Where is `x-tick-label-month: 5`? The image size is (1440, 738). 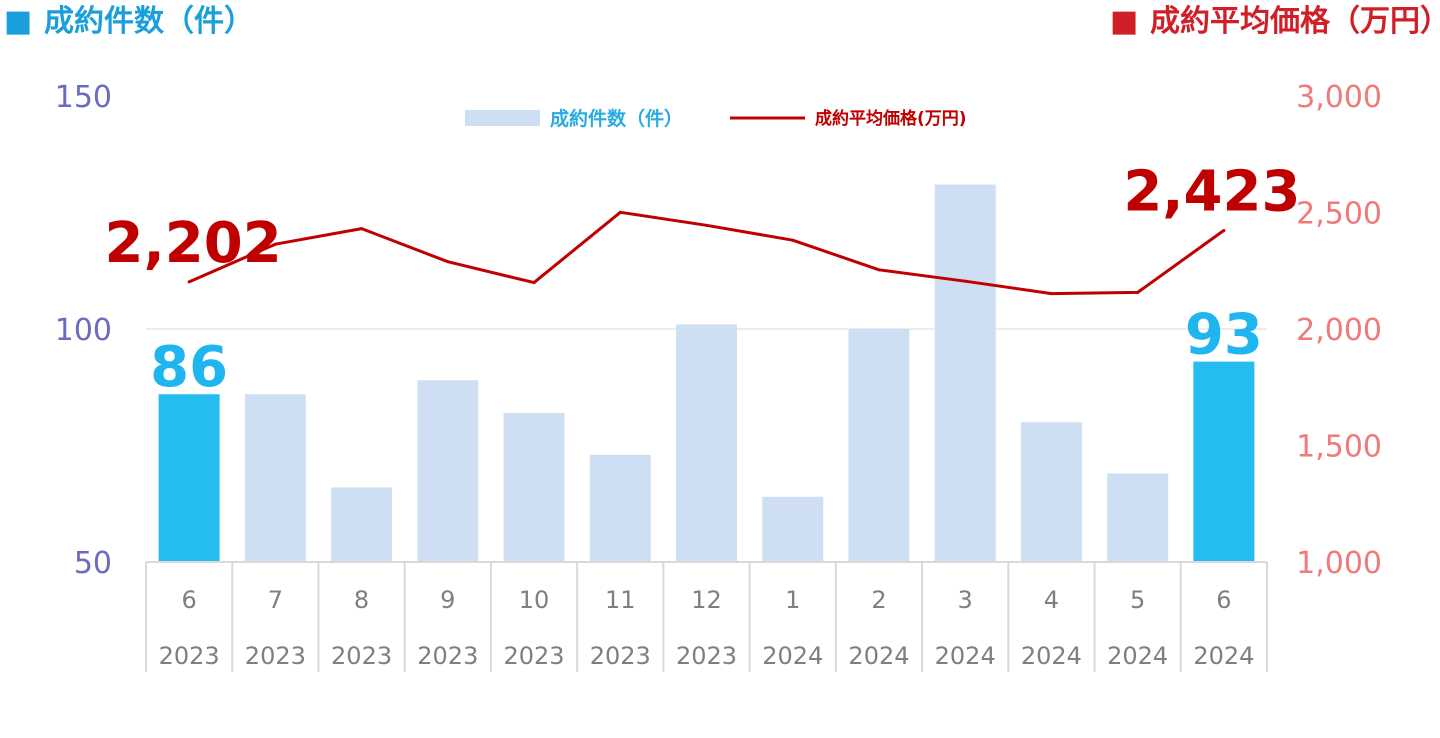
x-tick-label-month: 5 is located at coordinates (1137, 600).